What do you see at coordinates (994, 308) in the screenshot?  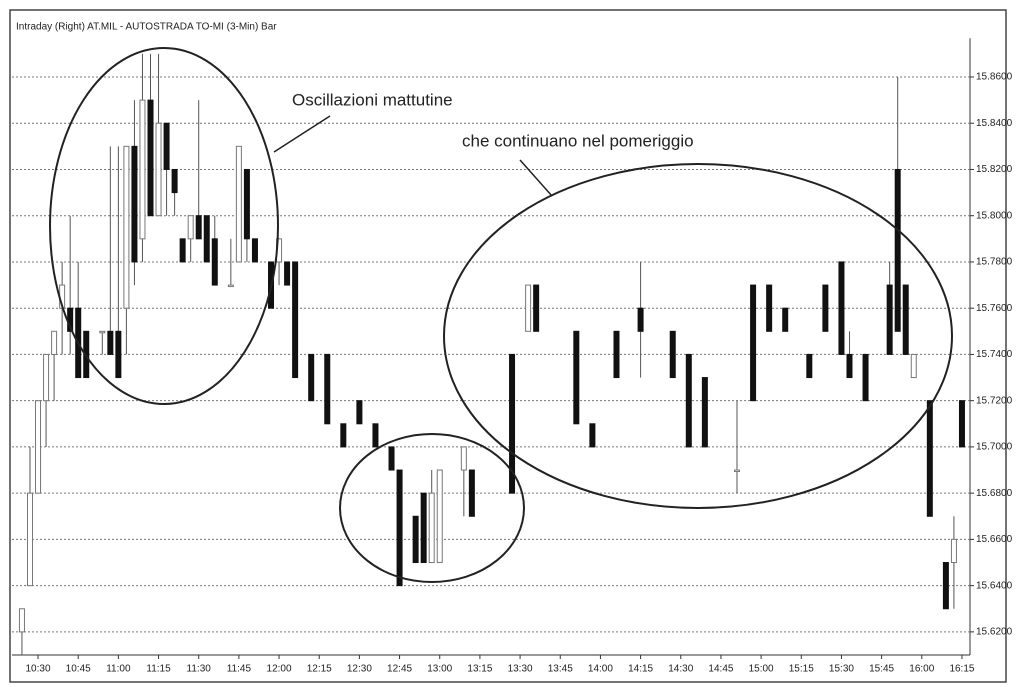 I see `y-tick-label: 15.7600` at bounding box center [994, 308].